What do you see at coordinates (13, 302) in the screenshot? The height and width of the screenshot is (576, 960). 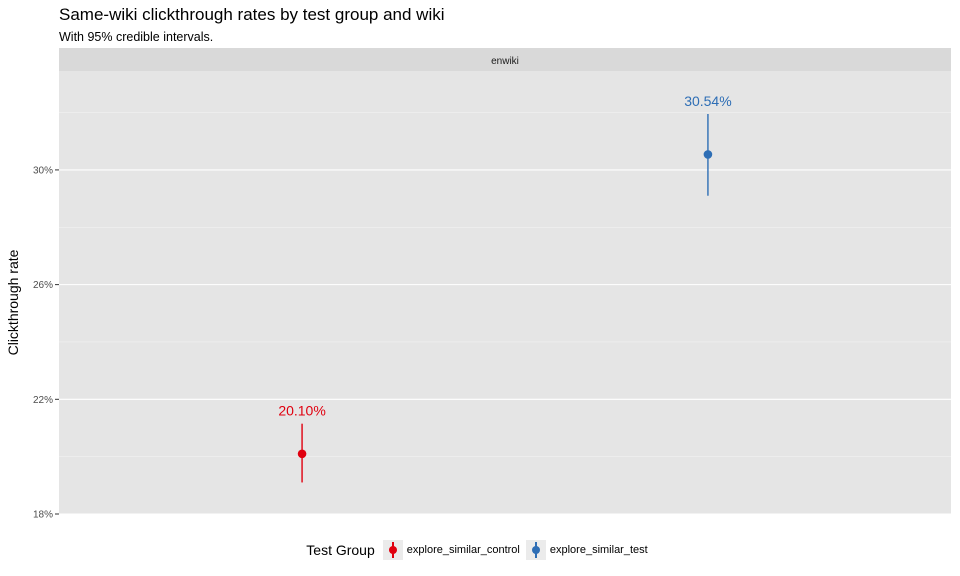 I see `y-axis-label: Clickthrough rate` at bounding box center [13, 302].